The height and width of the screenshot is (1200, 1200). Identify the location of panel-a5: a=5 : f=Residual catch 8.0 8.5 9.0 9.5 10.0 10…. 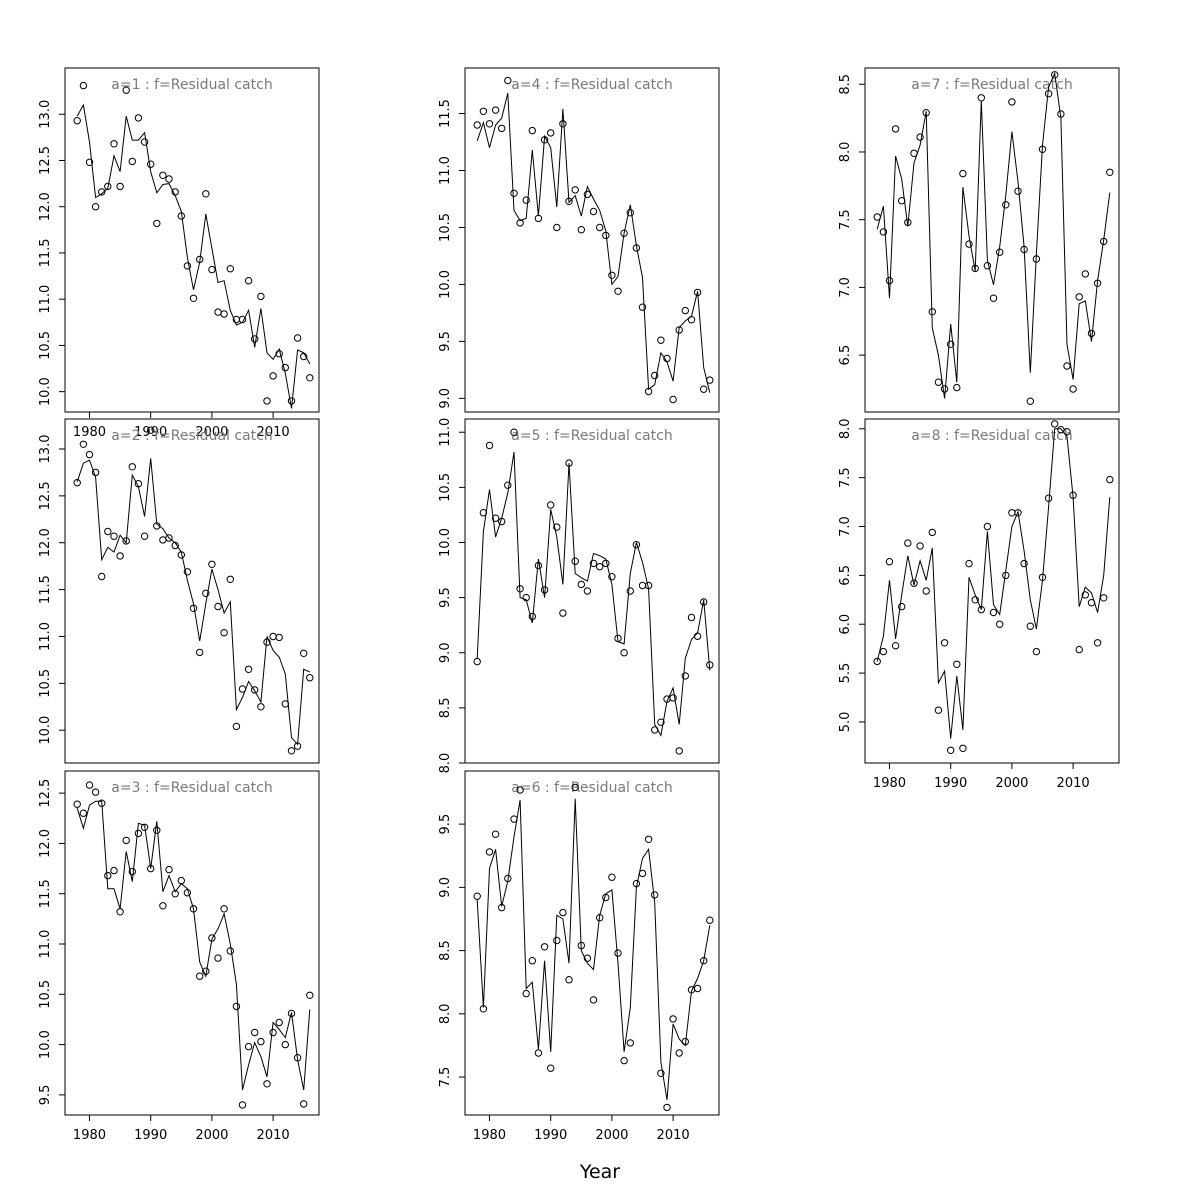
(579, 595).